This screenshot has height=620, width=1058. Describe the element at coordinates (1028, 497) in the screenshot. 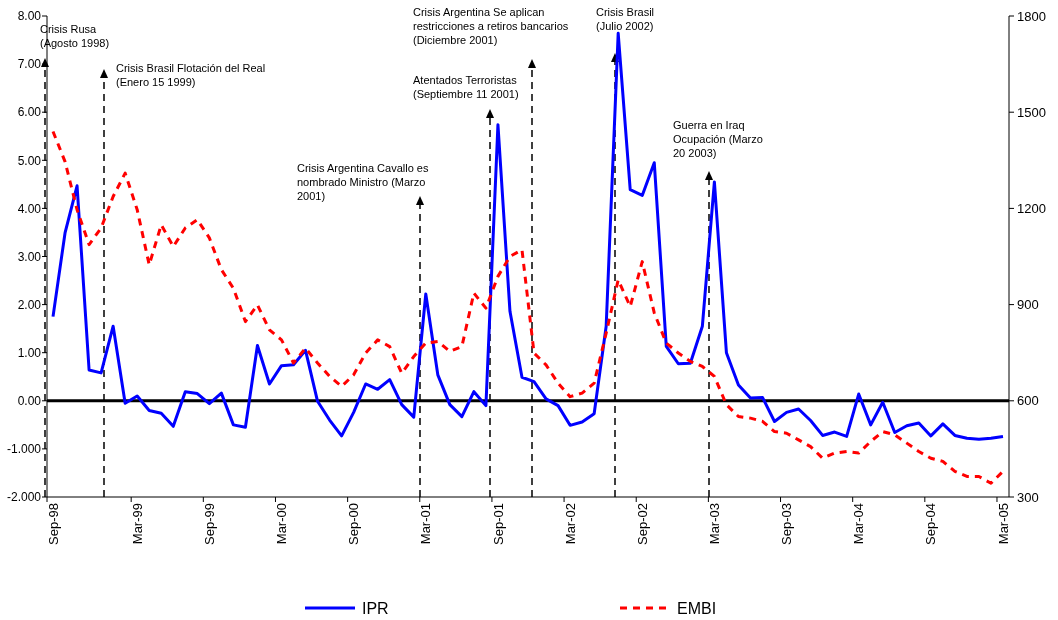

I see `y2-tick-label: 300` at that location.